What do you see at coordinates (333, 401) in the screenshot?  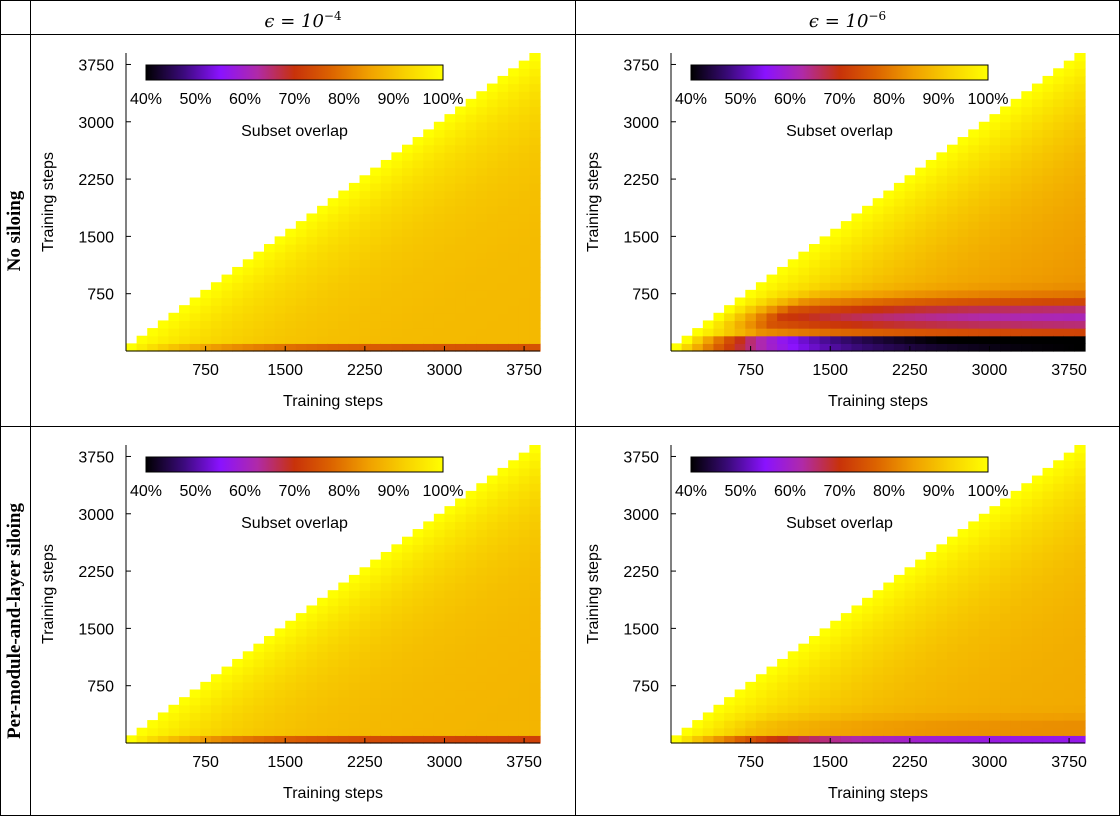 I see `x-axis-label: Training steps` at bounding box center [333, 401].